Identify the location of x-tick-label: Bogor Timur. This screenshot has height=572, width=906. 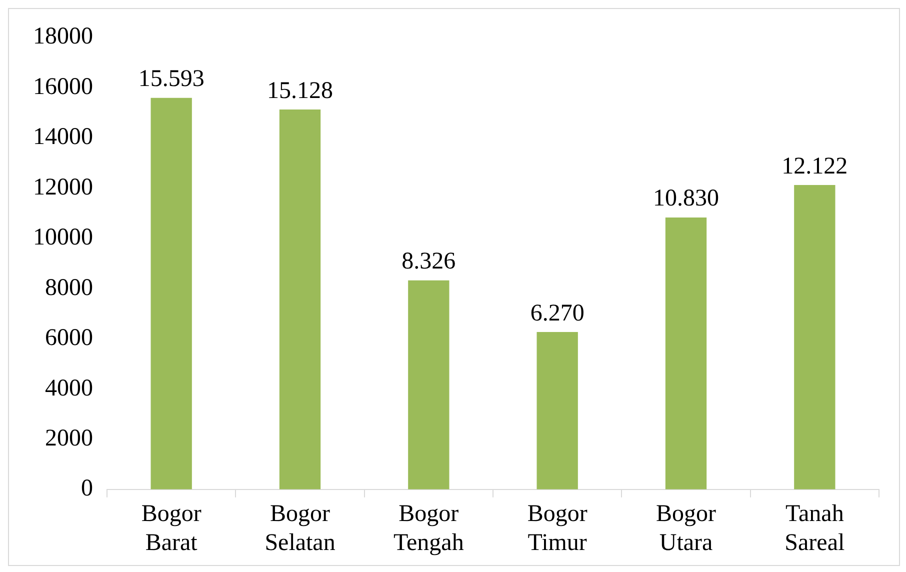
(557, 528).